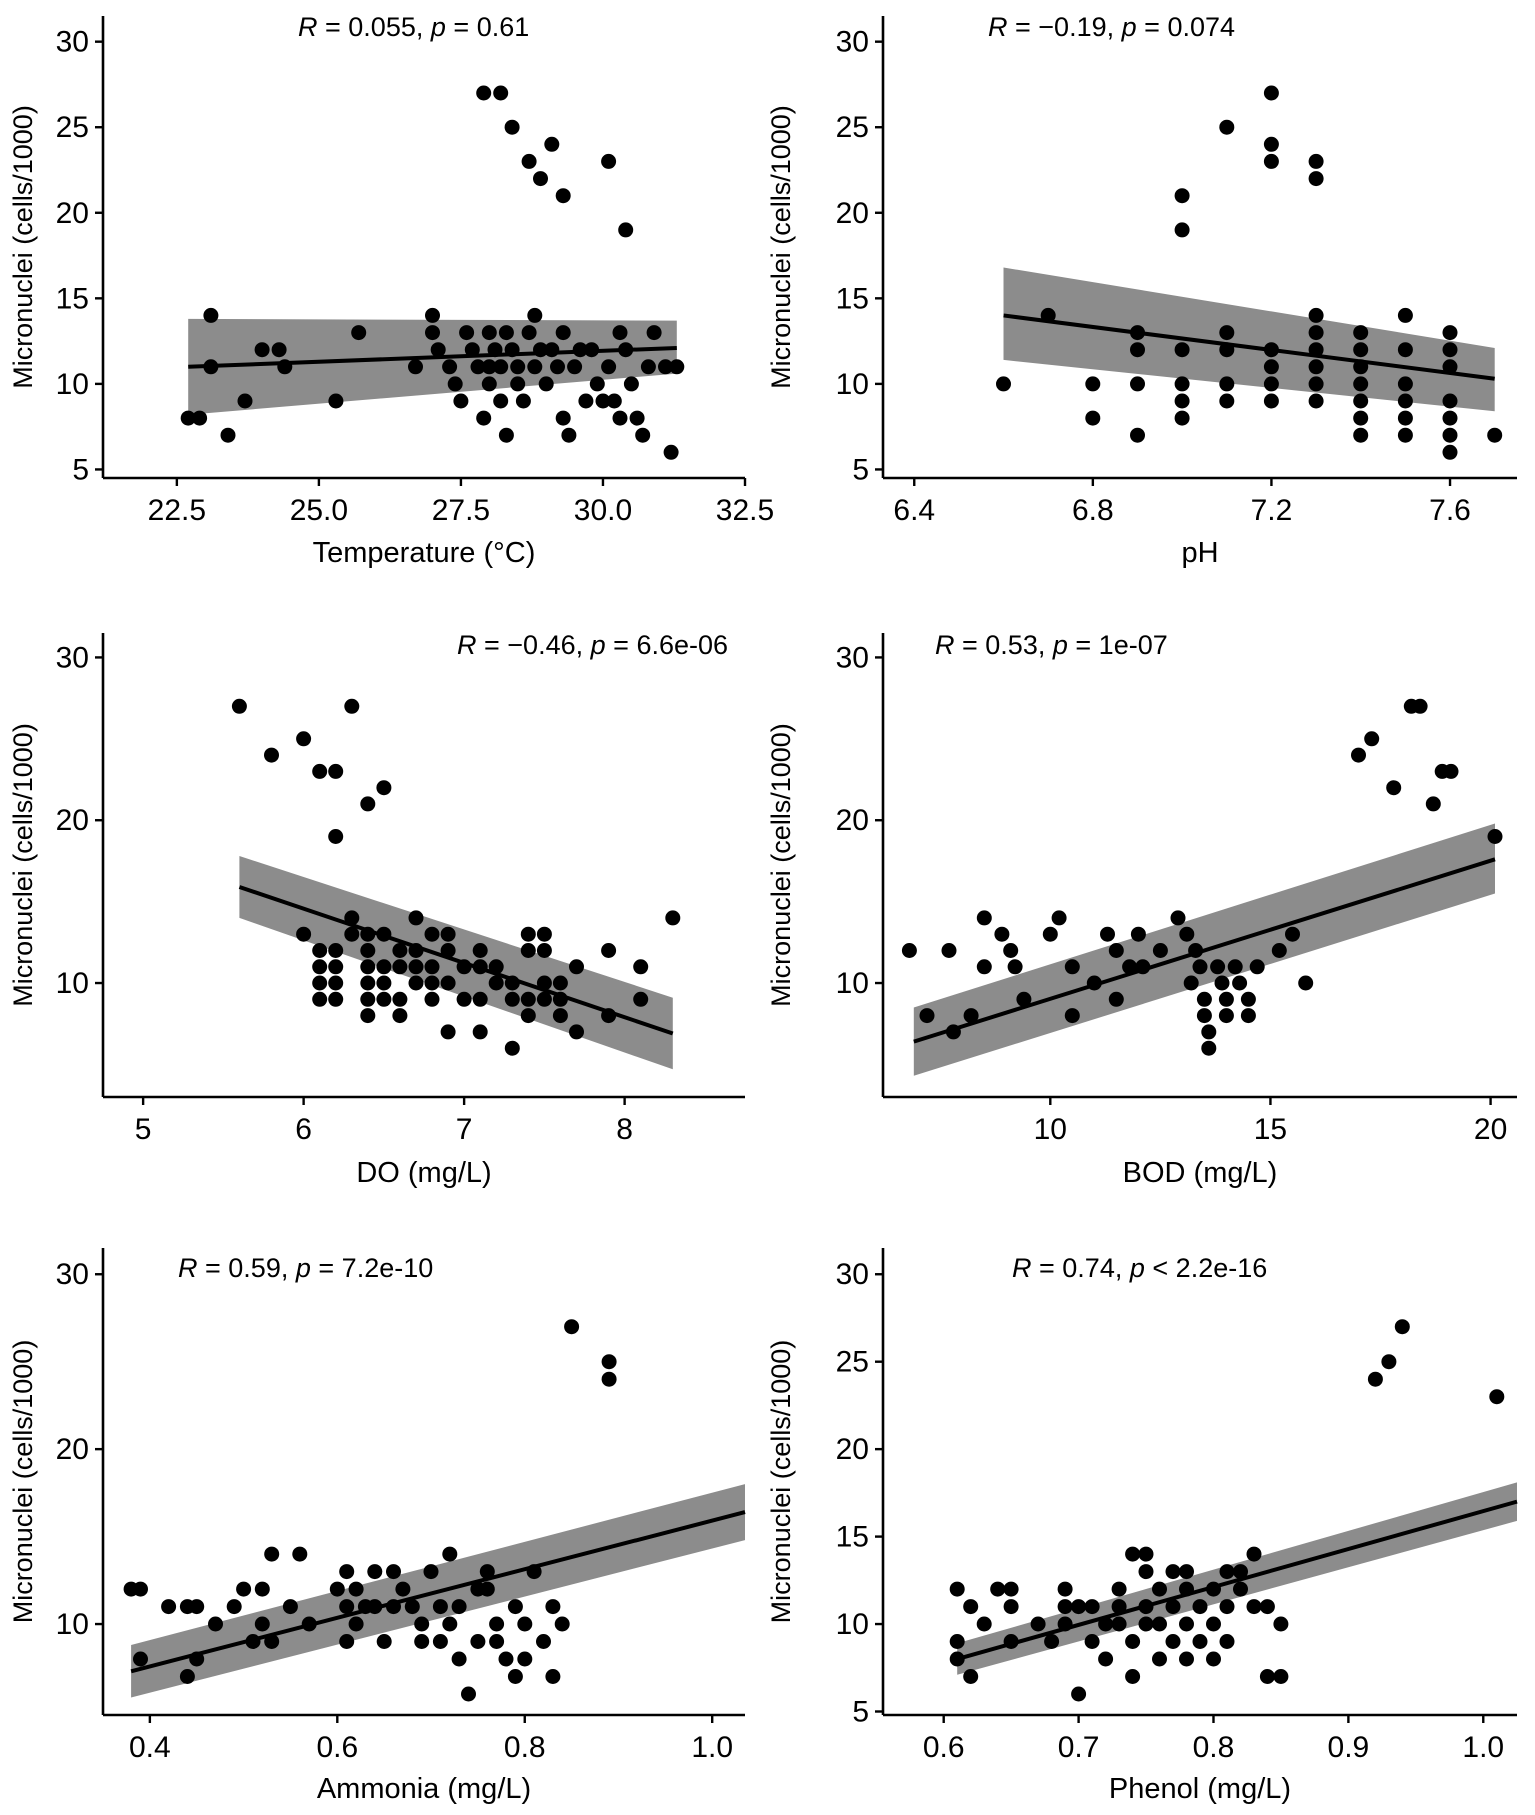 This screenshot has width=1535, height=1815. Describe the element at coordinates (914, 510) in the screenshot. I see `x-tick-label: 6.4` at that location.